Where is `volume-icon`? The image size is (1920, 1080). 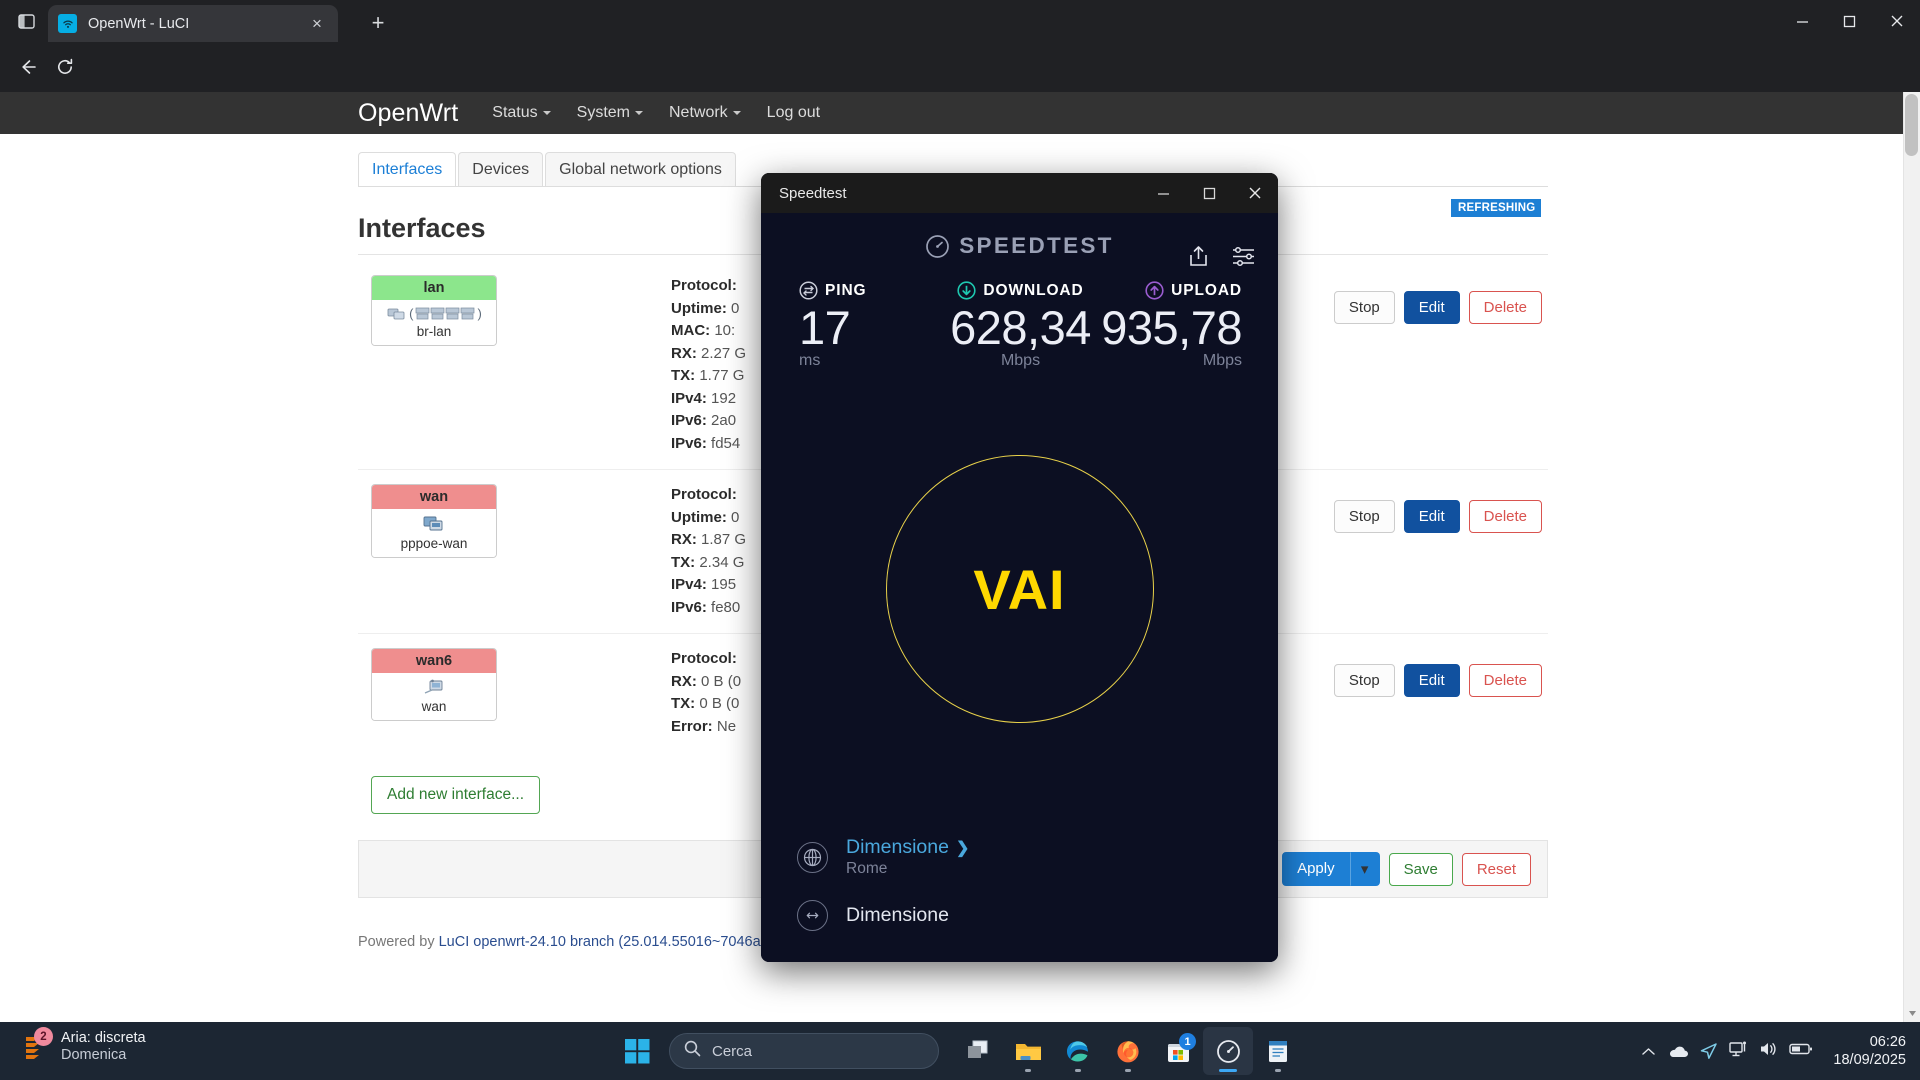 volume-icon is located at coordinates (1769, 1051).